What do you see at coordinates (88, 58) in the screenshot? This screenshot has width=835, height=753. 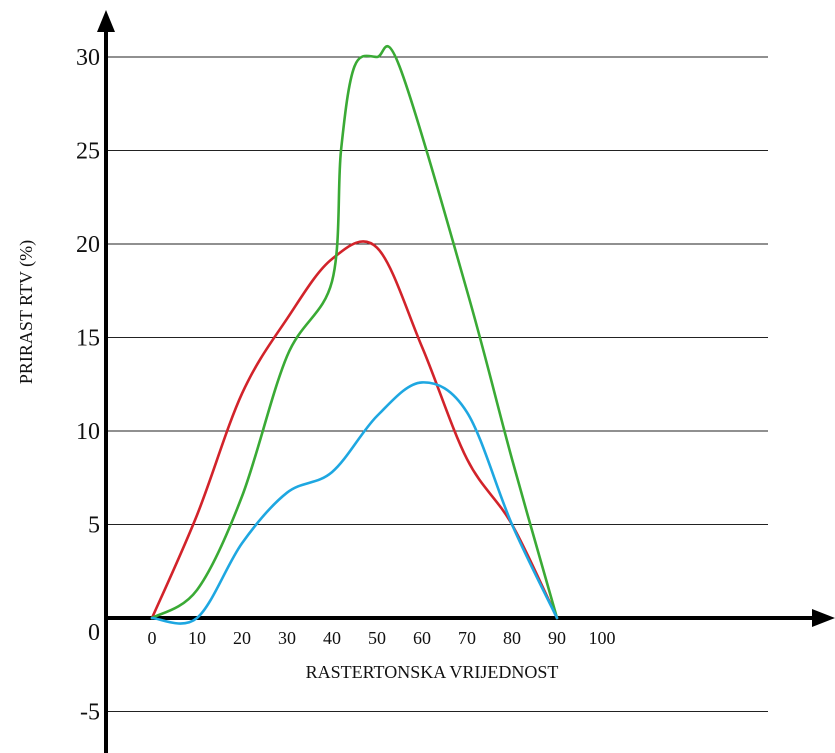 I see `y-tick-label: 30` at bounding box center [88, 58].